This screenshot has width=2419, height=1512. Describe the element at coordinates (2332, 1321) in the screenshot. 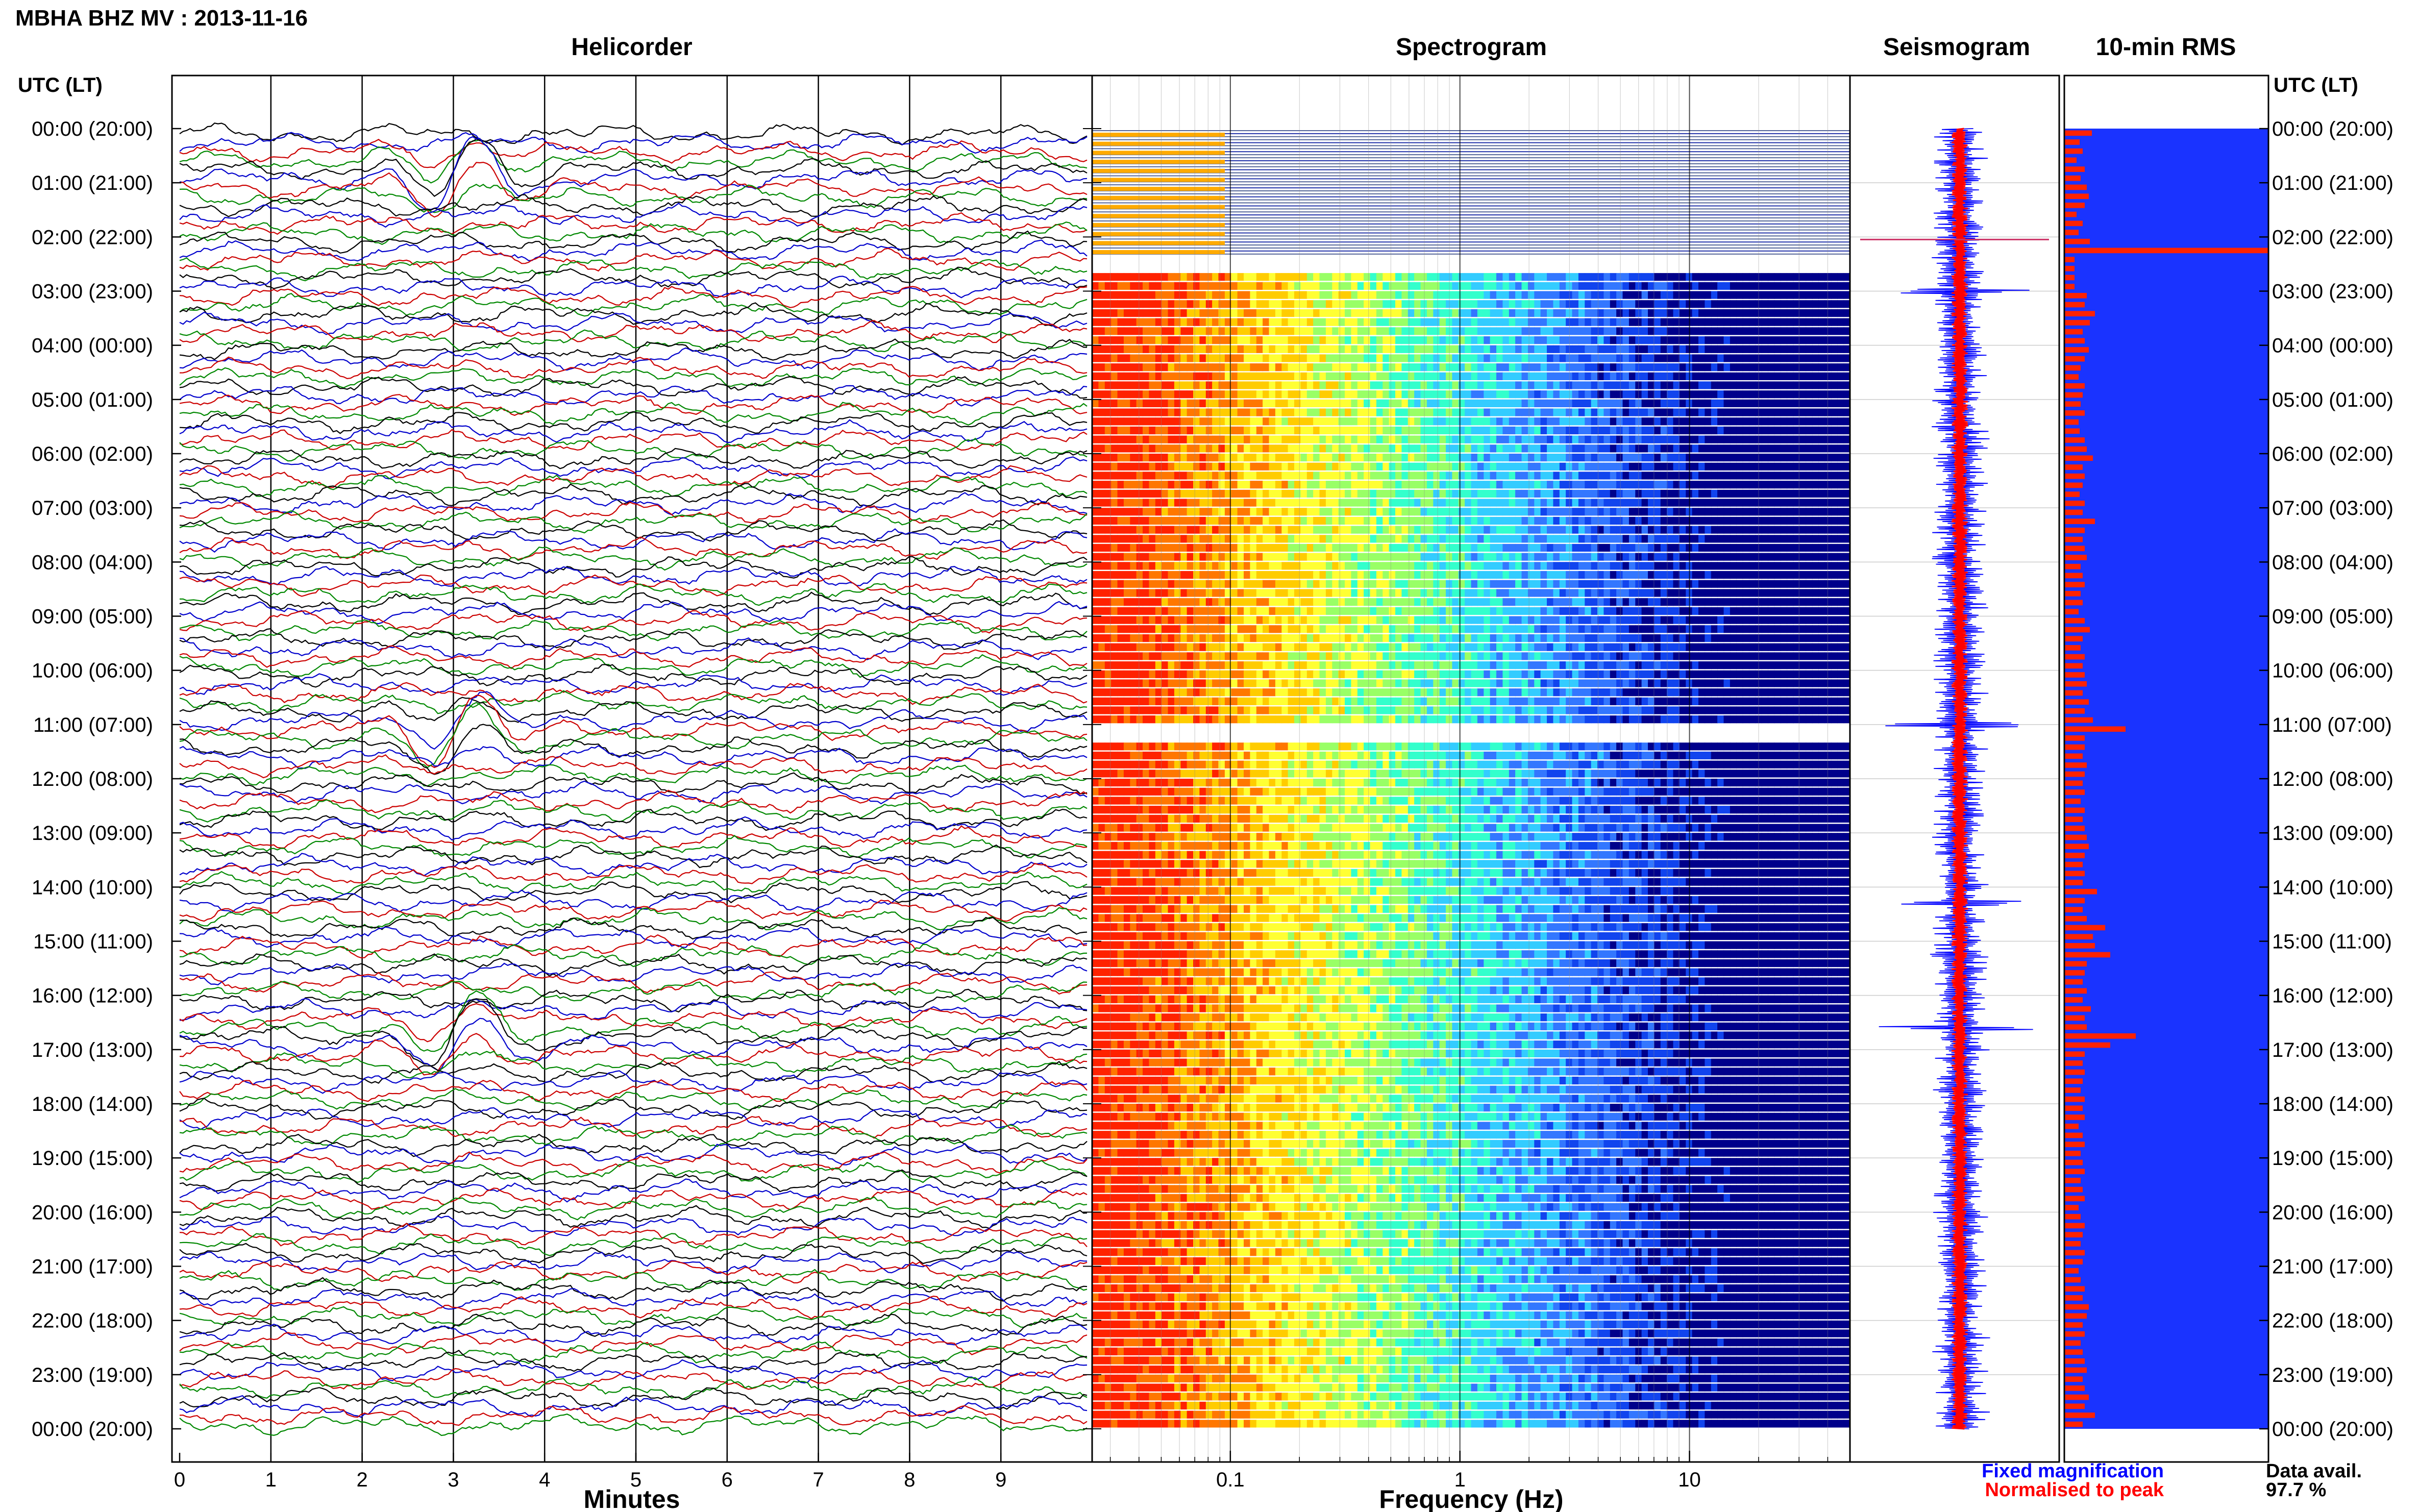

I see `time-label-right: 22:00 (18:00)` at that location.